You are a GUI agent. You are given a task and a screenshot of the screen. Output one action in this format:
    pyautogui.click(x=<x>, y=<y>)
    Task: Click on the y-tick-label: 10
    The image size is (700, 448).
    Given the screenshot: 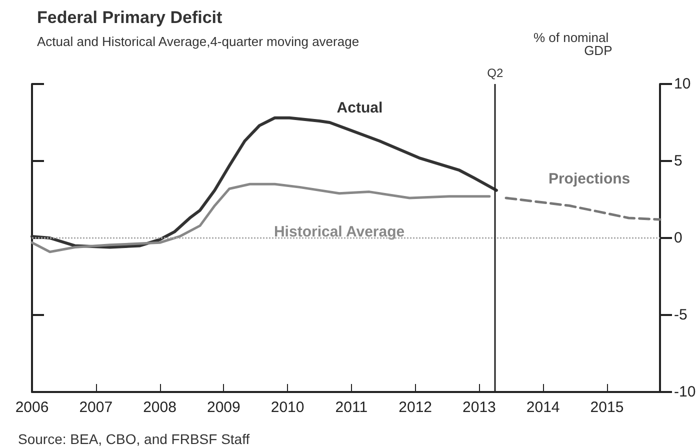 What is the action you would take?
    pyautogui.click(x=682, y=84)
    